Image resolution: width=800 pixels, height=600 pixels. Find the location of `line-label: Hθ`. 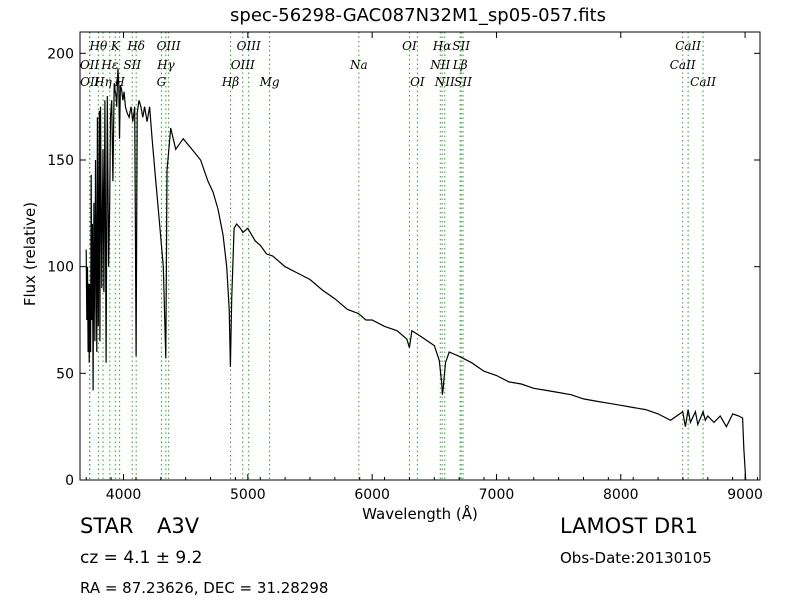

line-label: Hθ is located at coordinates (98, 46).